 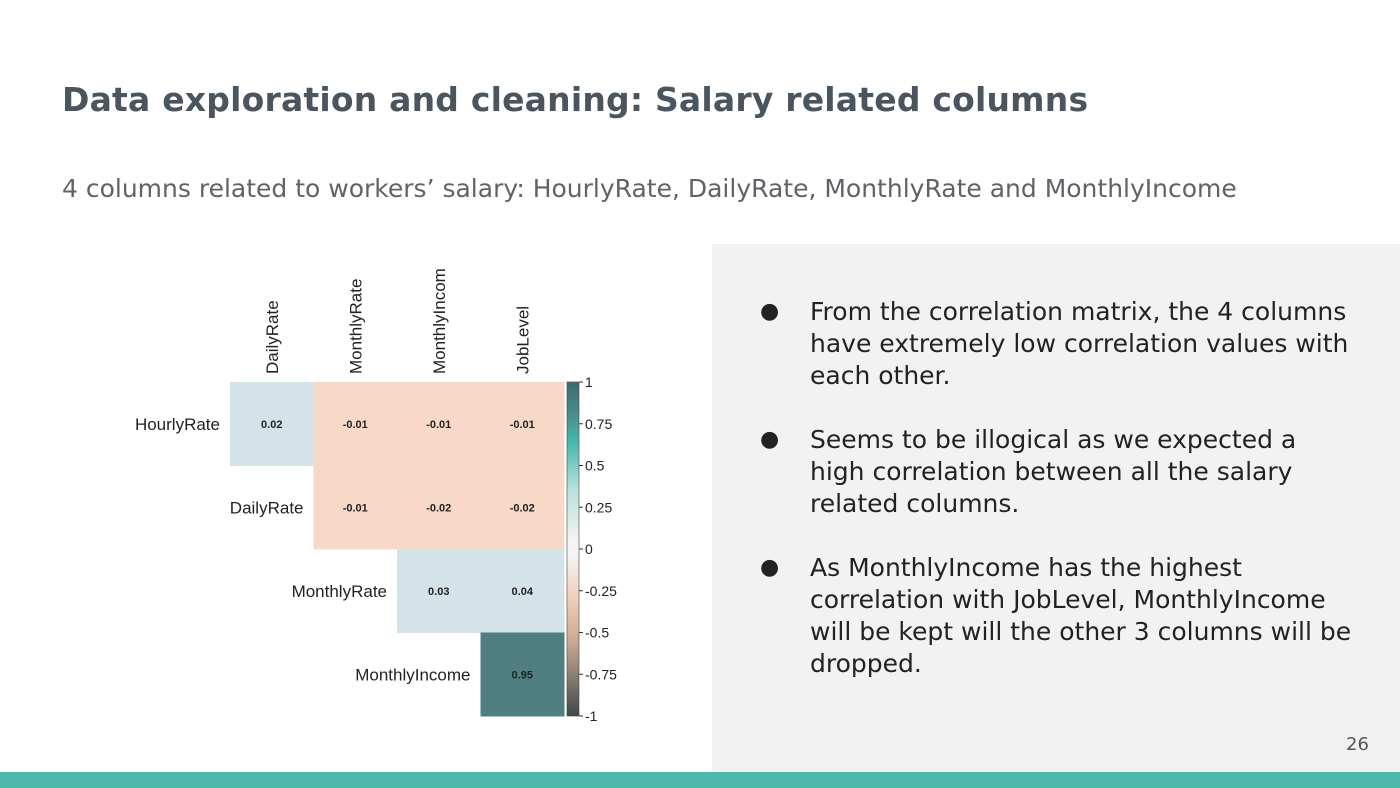 I want to click on colorbar-tick-label: -0.25, so click(x=601, y=591).